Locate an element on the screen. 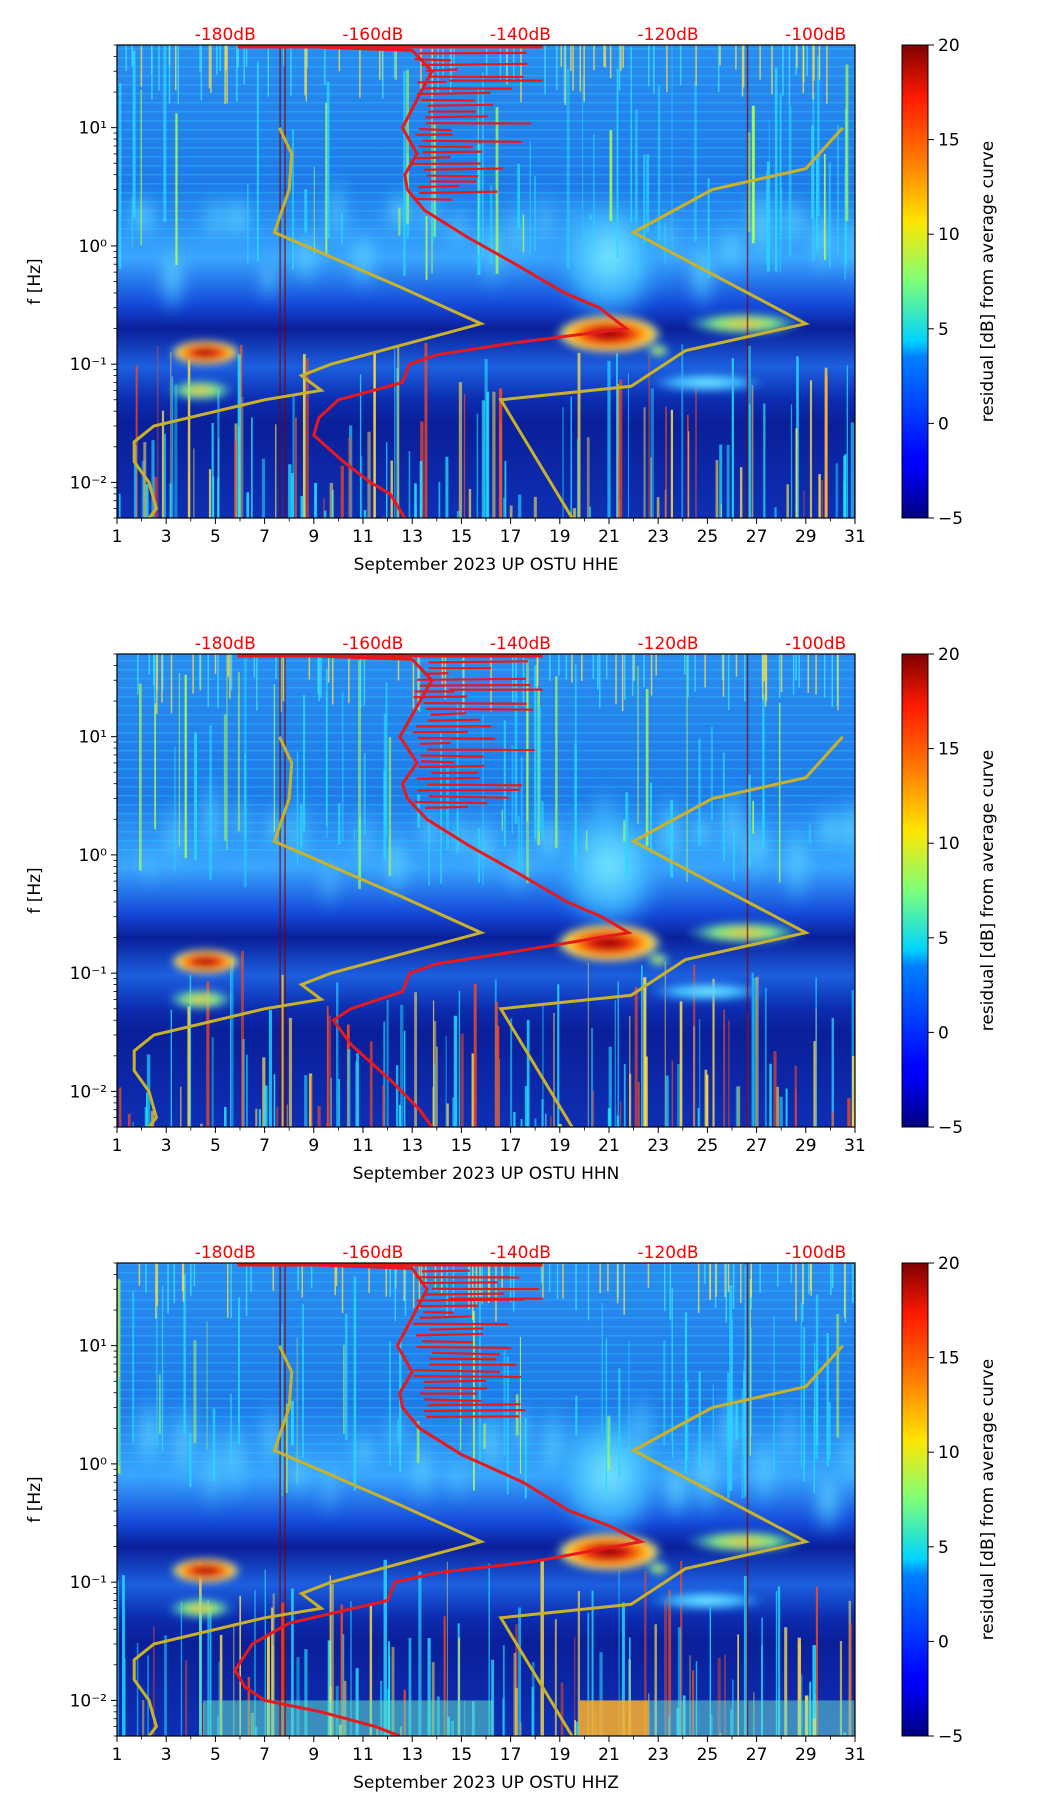 This screenshot has height=1806, width=1052. db-scale-label: -140dB is located at coordinates (520, 35).